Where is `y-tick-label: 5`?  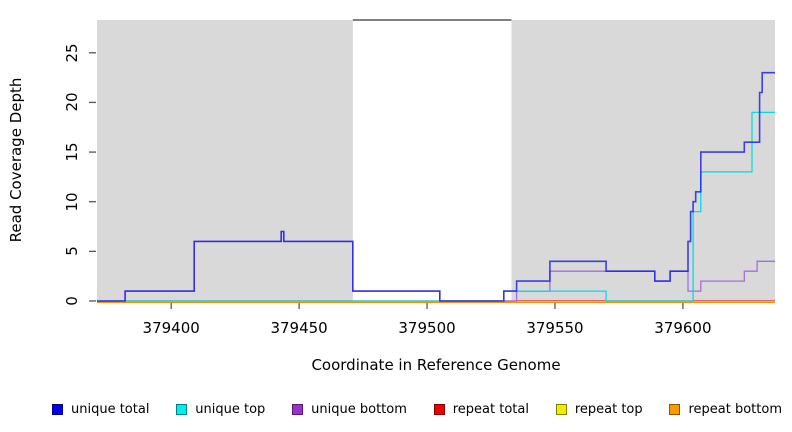 y-tick-label: 5 is located at coordinates (72, 251).